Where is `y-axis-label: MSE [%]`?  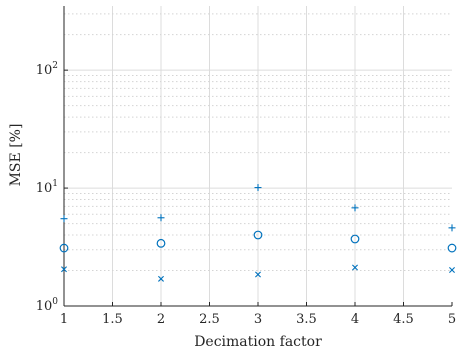
y-axis-label: MSE [%] is located at coordinates (16, 155).